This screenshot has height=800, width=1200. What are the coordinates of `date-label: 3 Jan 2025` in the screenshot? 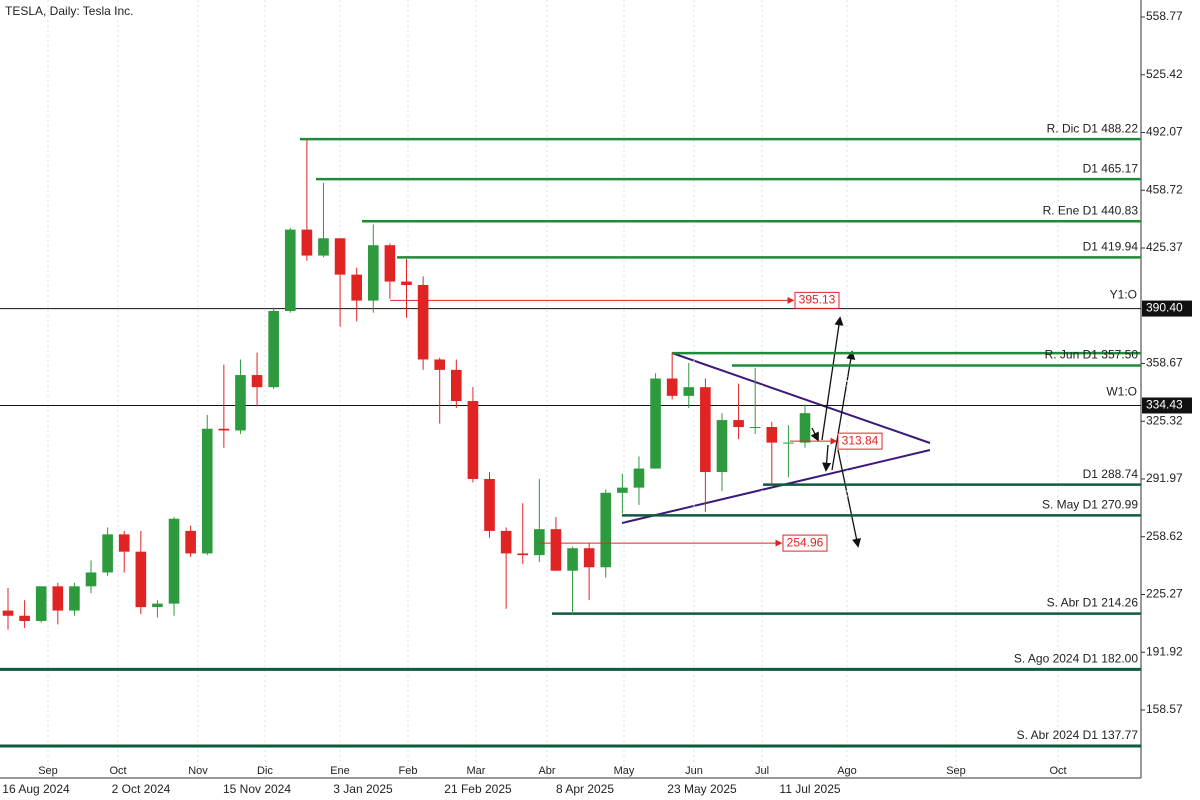 It's located at (363, 789).